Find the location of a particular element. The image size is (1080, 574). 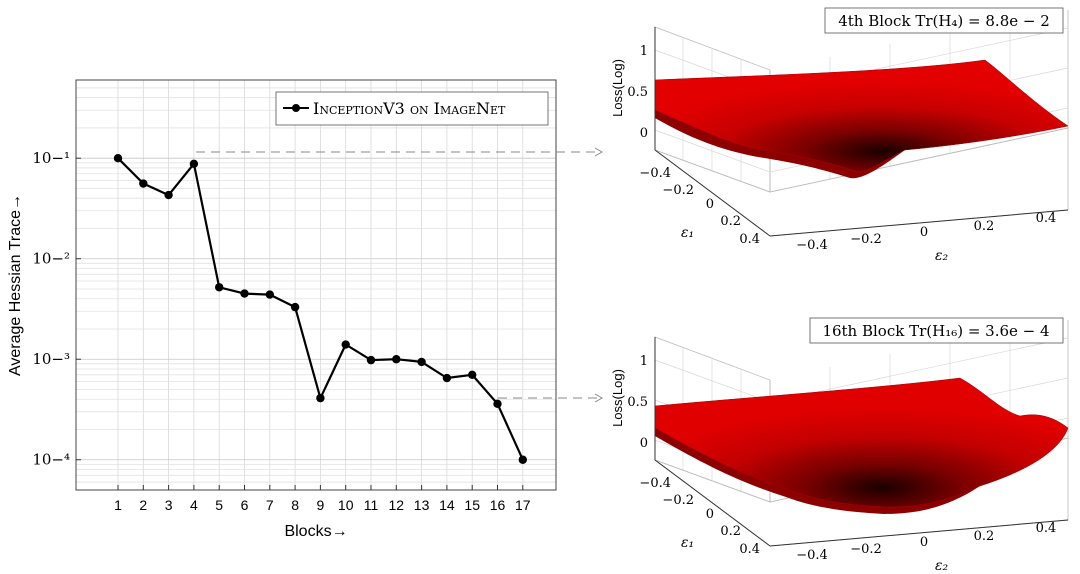

x-tick-label: 5 is located at coordinates (219, 505).